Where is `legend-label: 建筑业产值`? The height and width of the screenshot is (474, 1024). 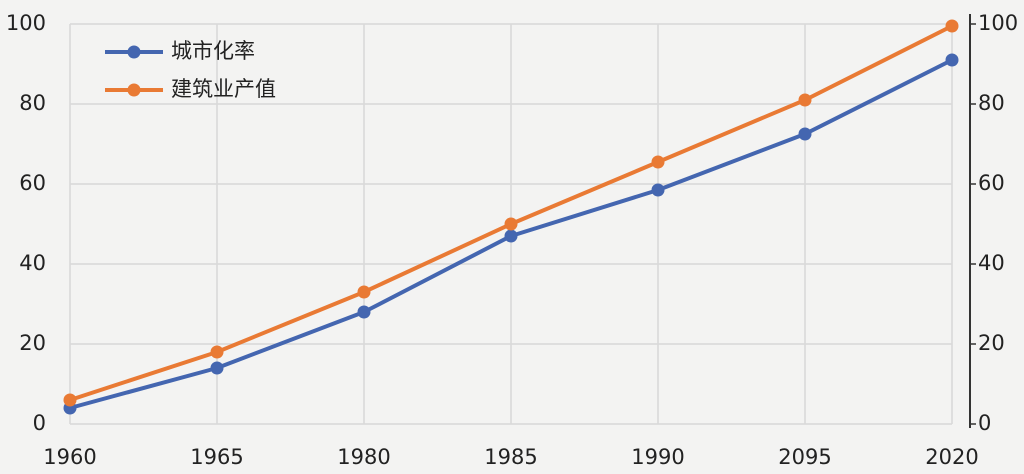
legend-label: 建筑业产值 is located at coordinates (223, 89).